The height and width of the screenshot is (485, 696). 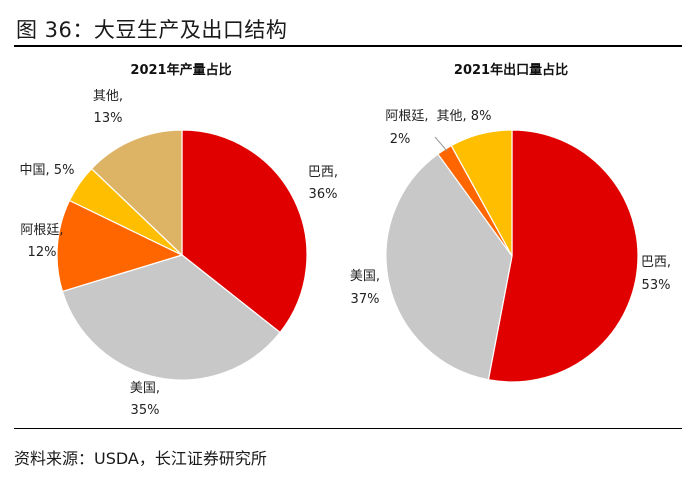 I want to click on export-label-argentina-name: 阿根廷,, so click(x=406, y=116).